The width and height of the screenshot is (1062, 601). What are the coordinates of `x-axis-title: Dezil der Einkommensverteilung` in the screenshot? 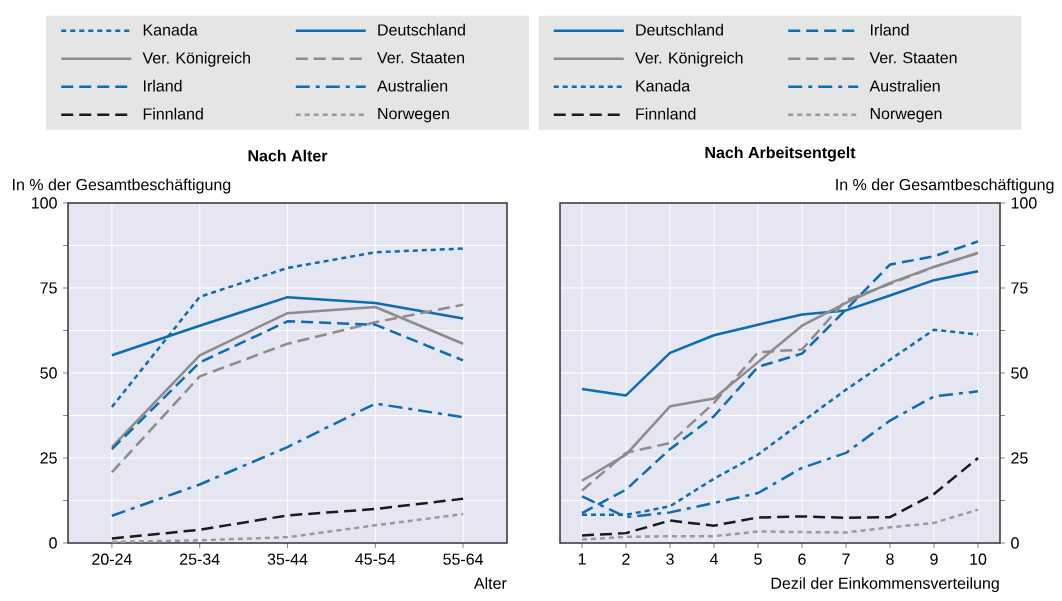 It's located at (885, 585).